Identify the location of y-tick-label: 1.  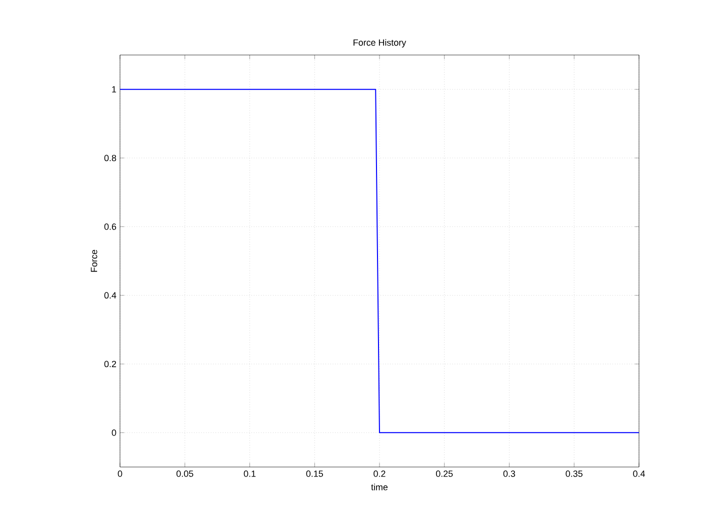
(114, 89).